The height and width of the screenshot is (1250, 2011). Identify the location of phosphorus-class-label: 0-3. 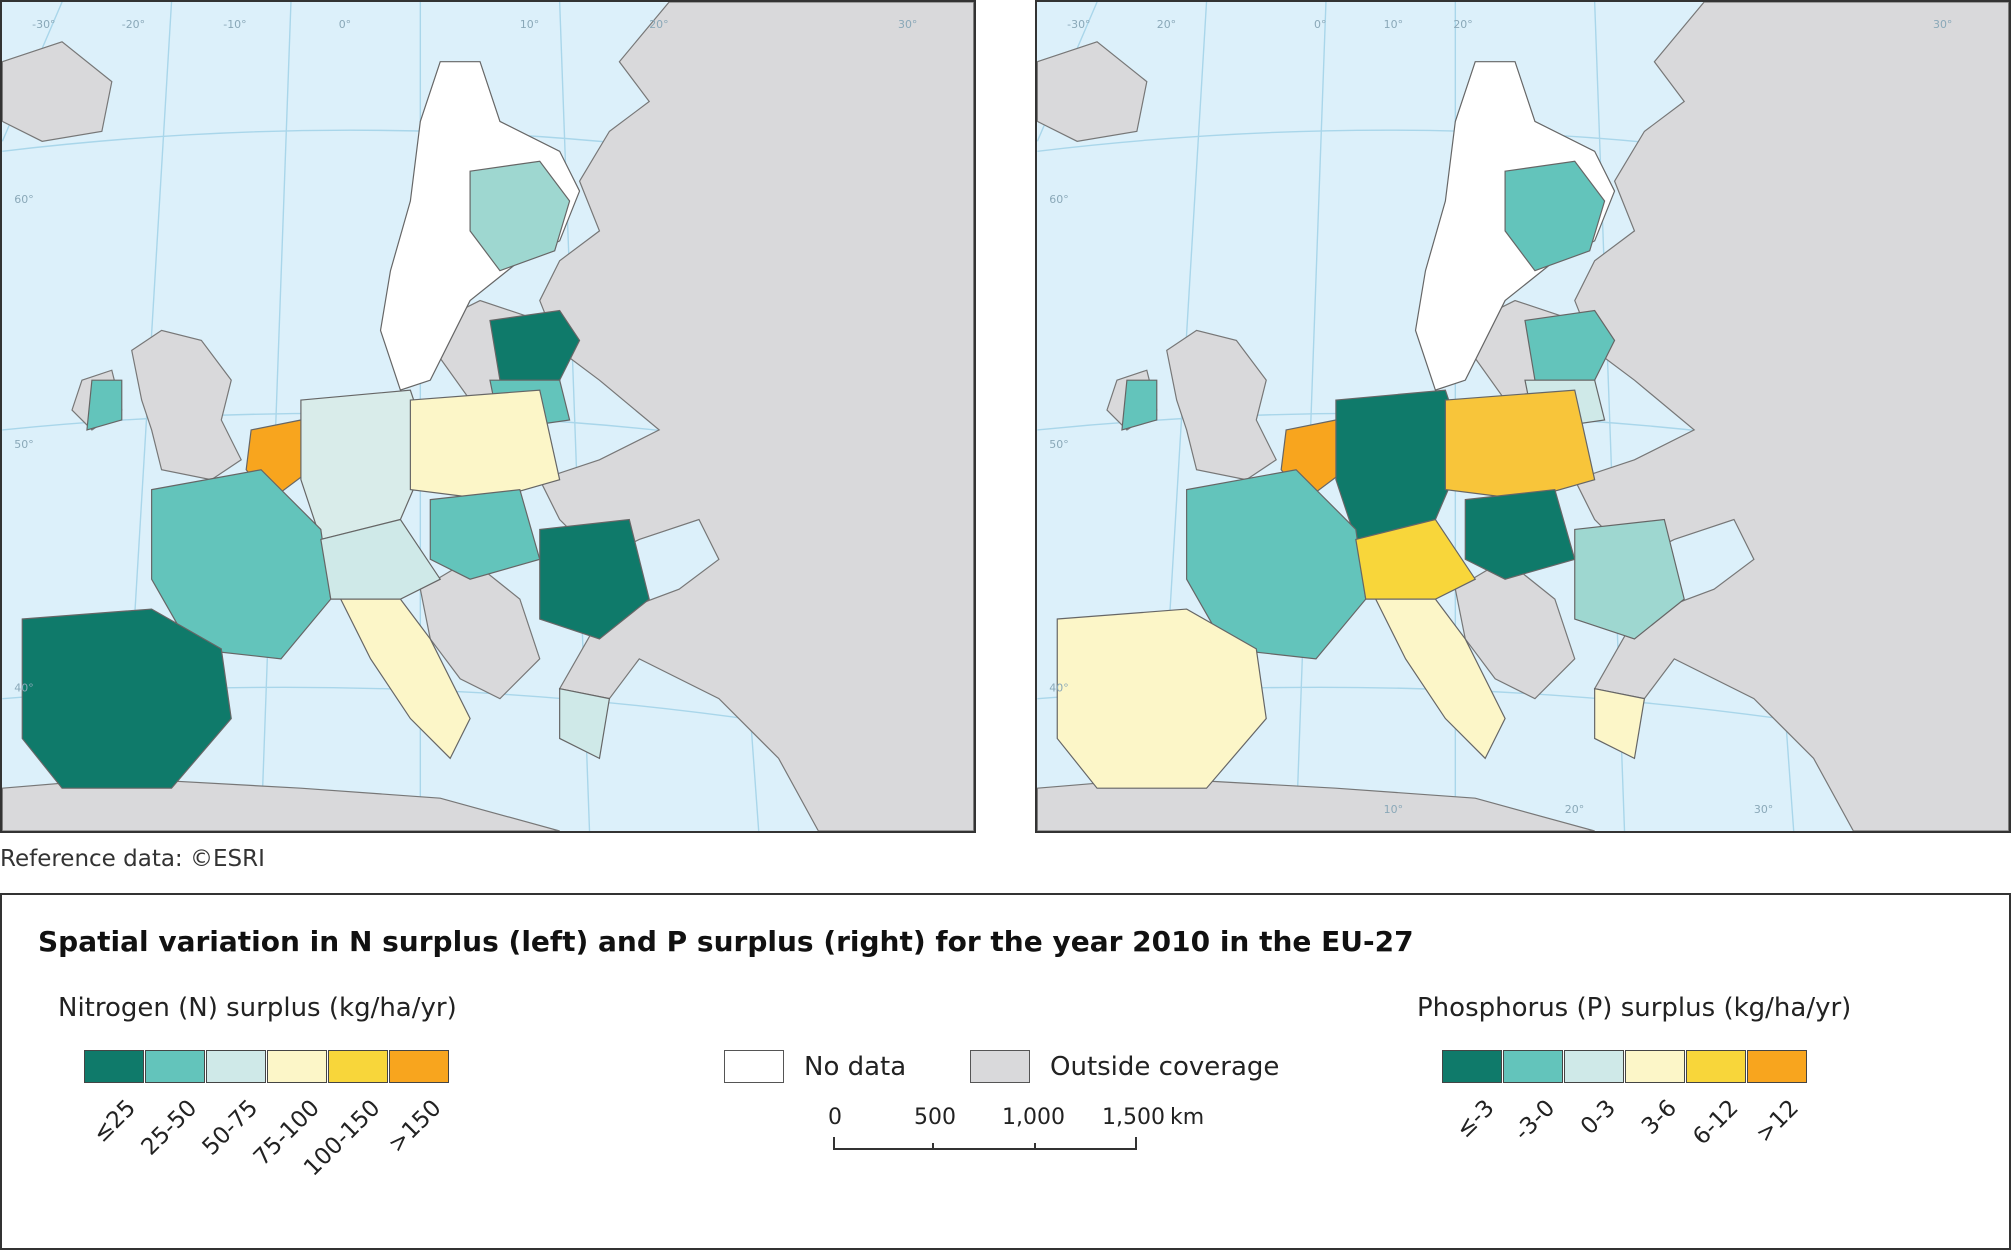
(1599, 1117).